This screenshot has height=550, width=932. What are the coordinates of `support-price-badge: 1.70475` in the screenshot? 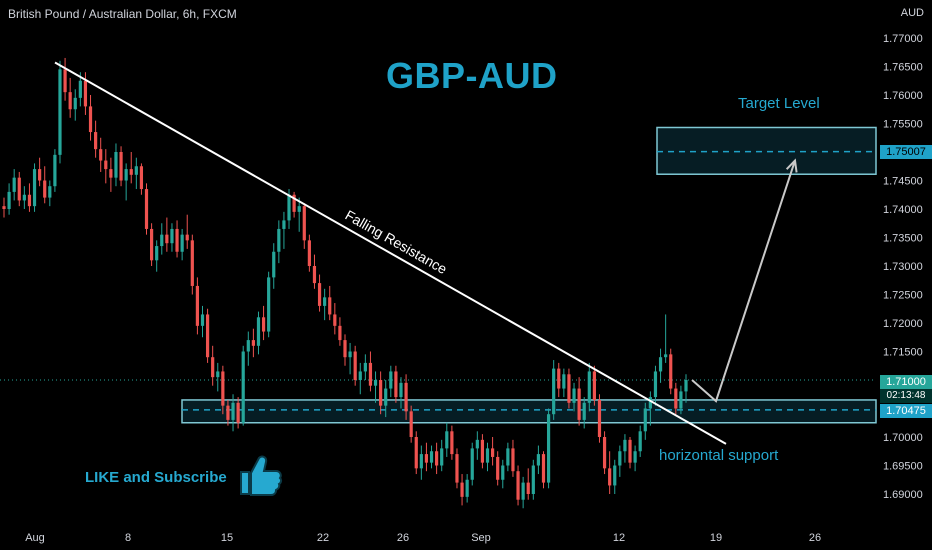 It's located at (906, 411).